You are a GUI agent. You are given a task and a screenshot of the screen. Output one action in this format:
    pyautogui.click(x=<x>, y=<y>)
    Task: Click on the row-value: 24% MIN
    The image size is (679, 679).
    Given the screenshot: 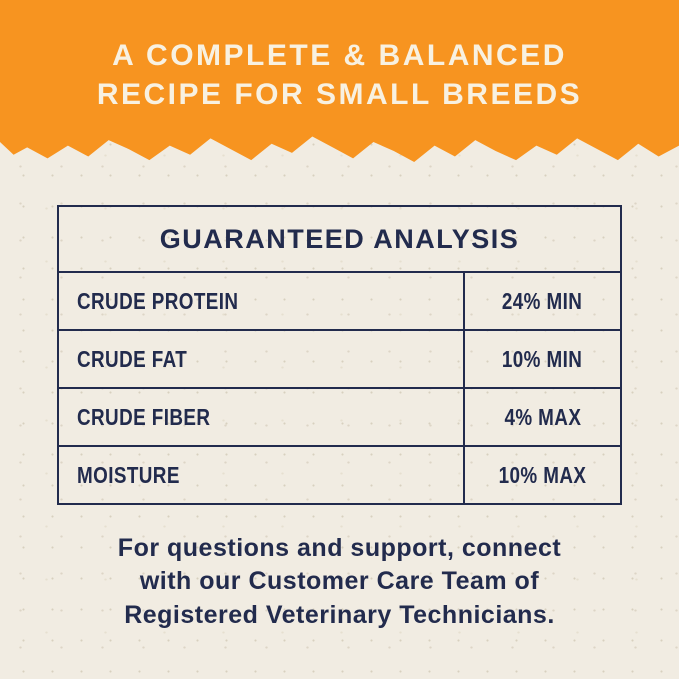 What is the action you would take?
    pyautogui.click(x=542, y=300)
    